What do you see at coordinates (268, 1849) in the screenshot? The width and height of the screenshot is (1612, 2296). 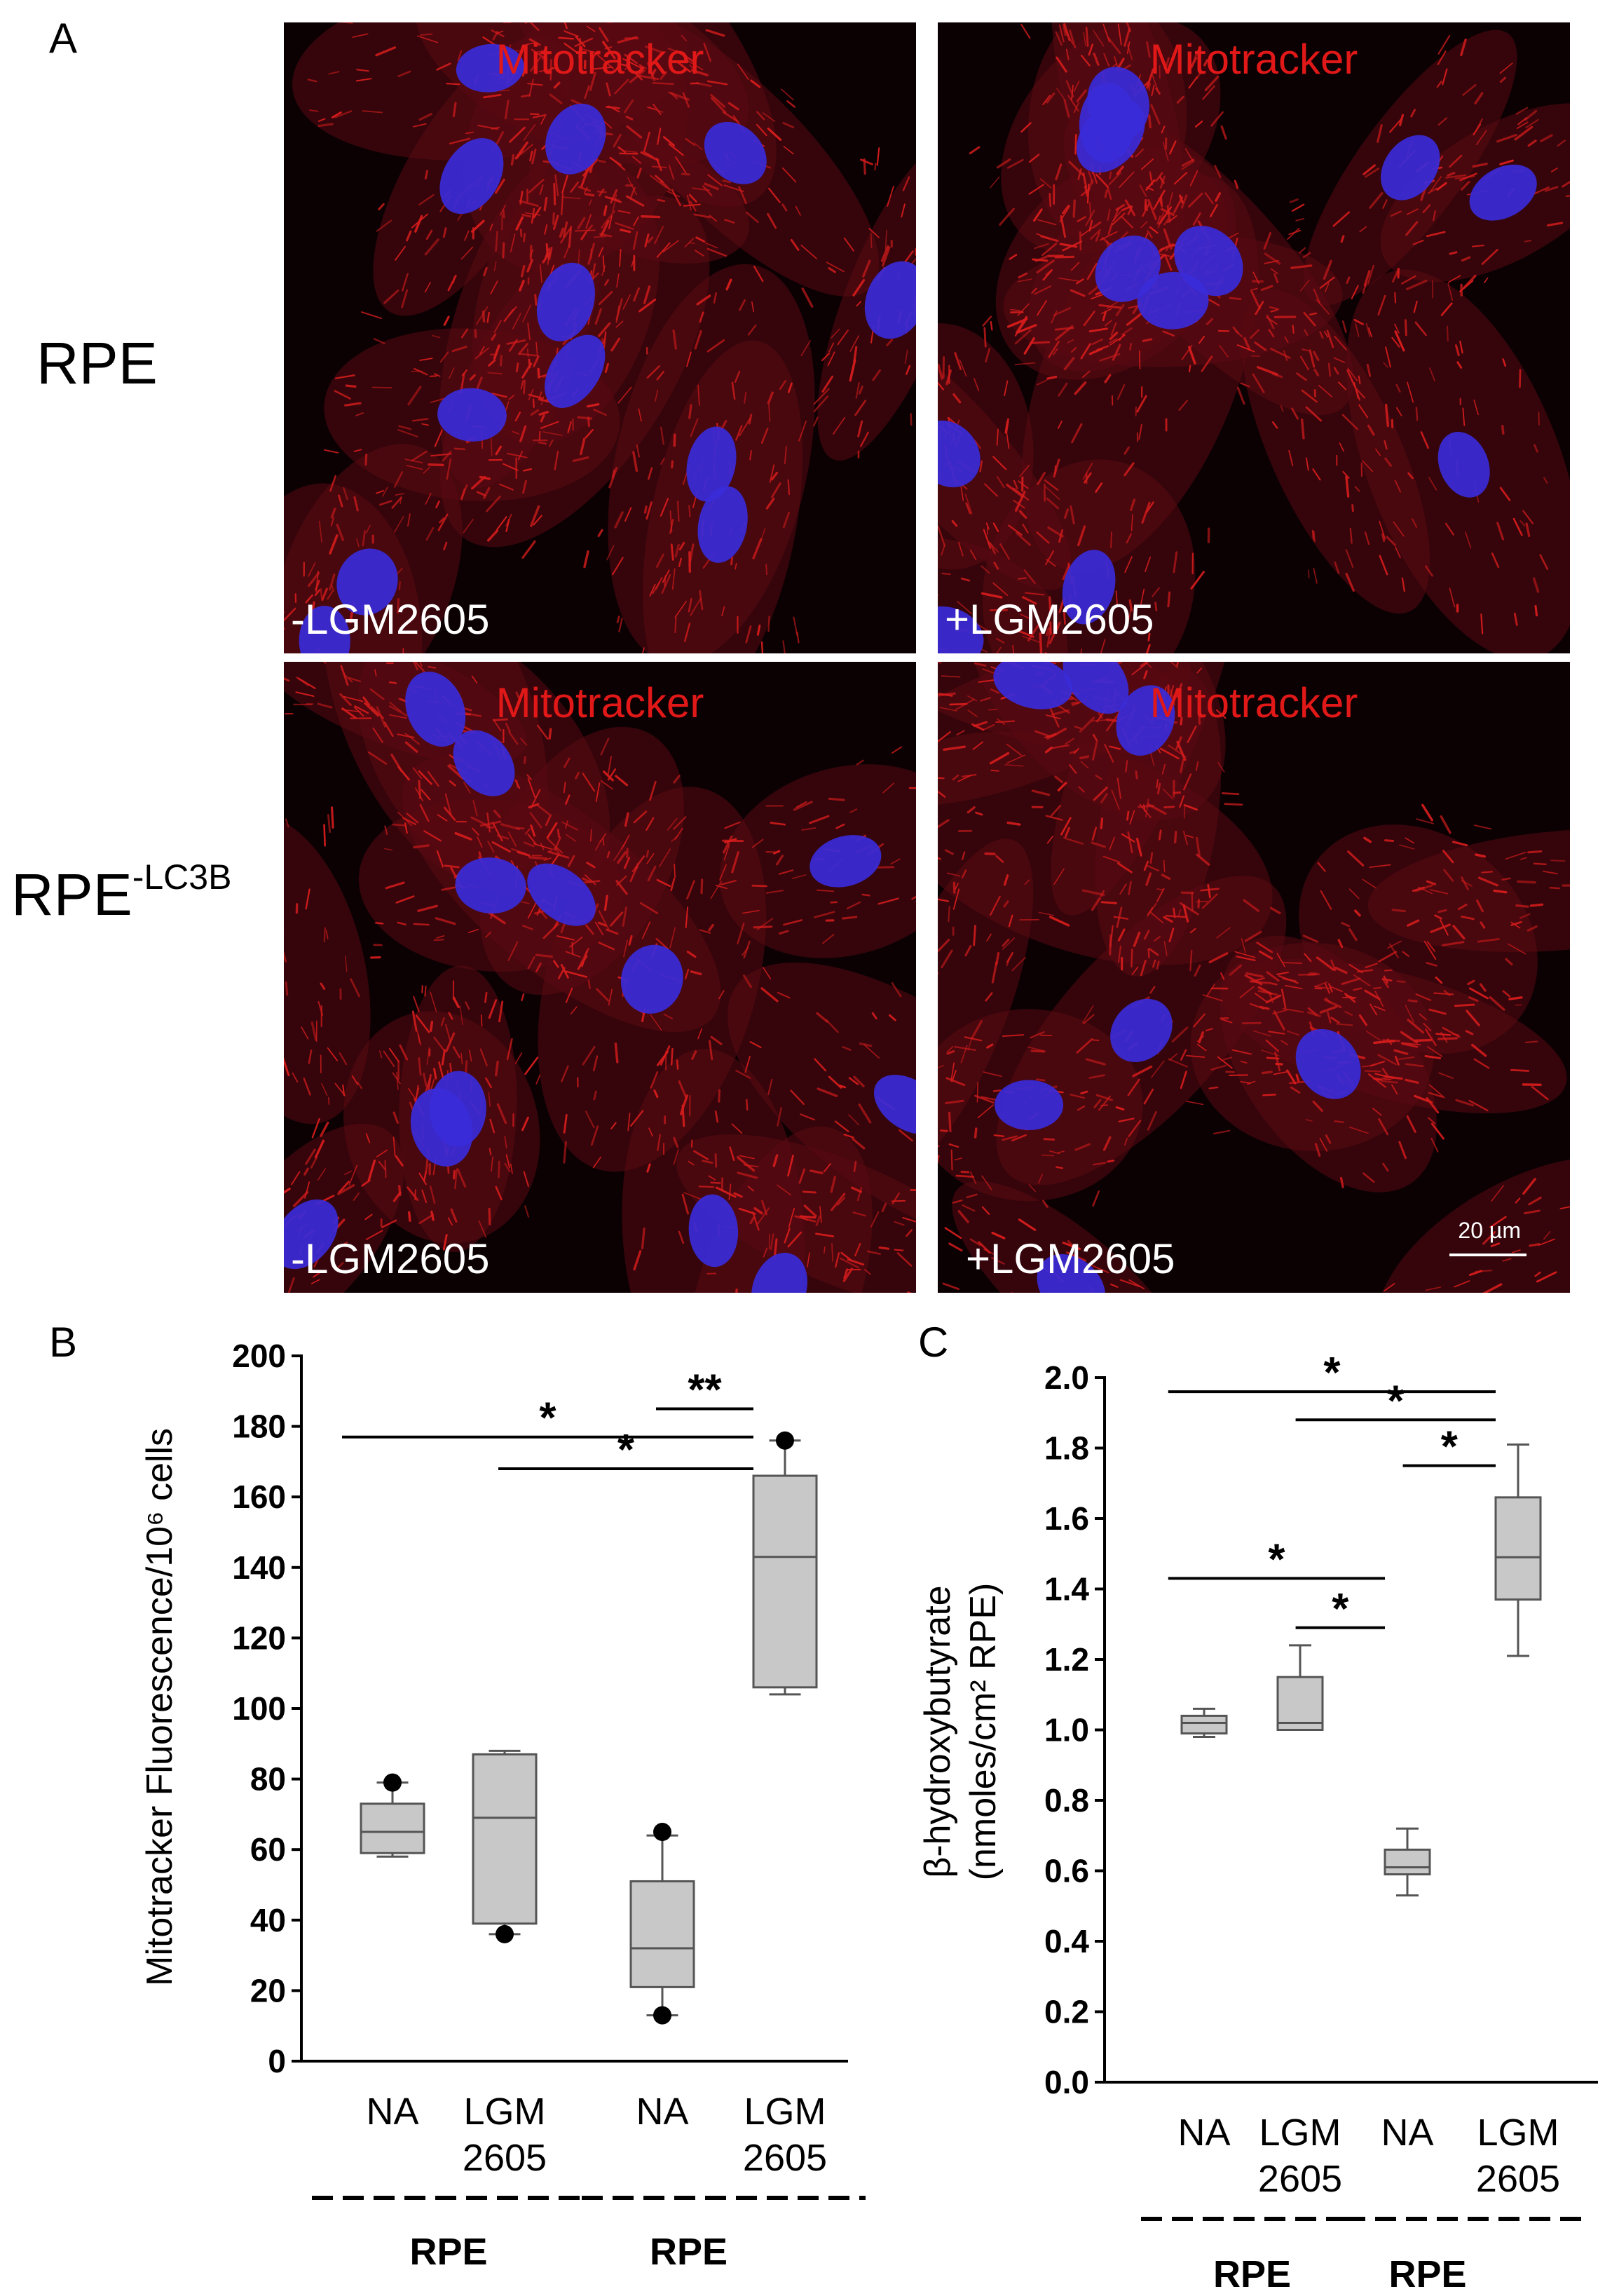 I see `b-y-tick-label: 60` at bounding box center [268, 1849].